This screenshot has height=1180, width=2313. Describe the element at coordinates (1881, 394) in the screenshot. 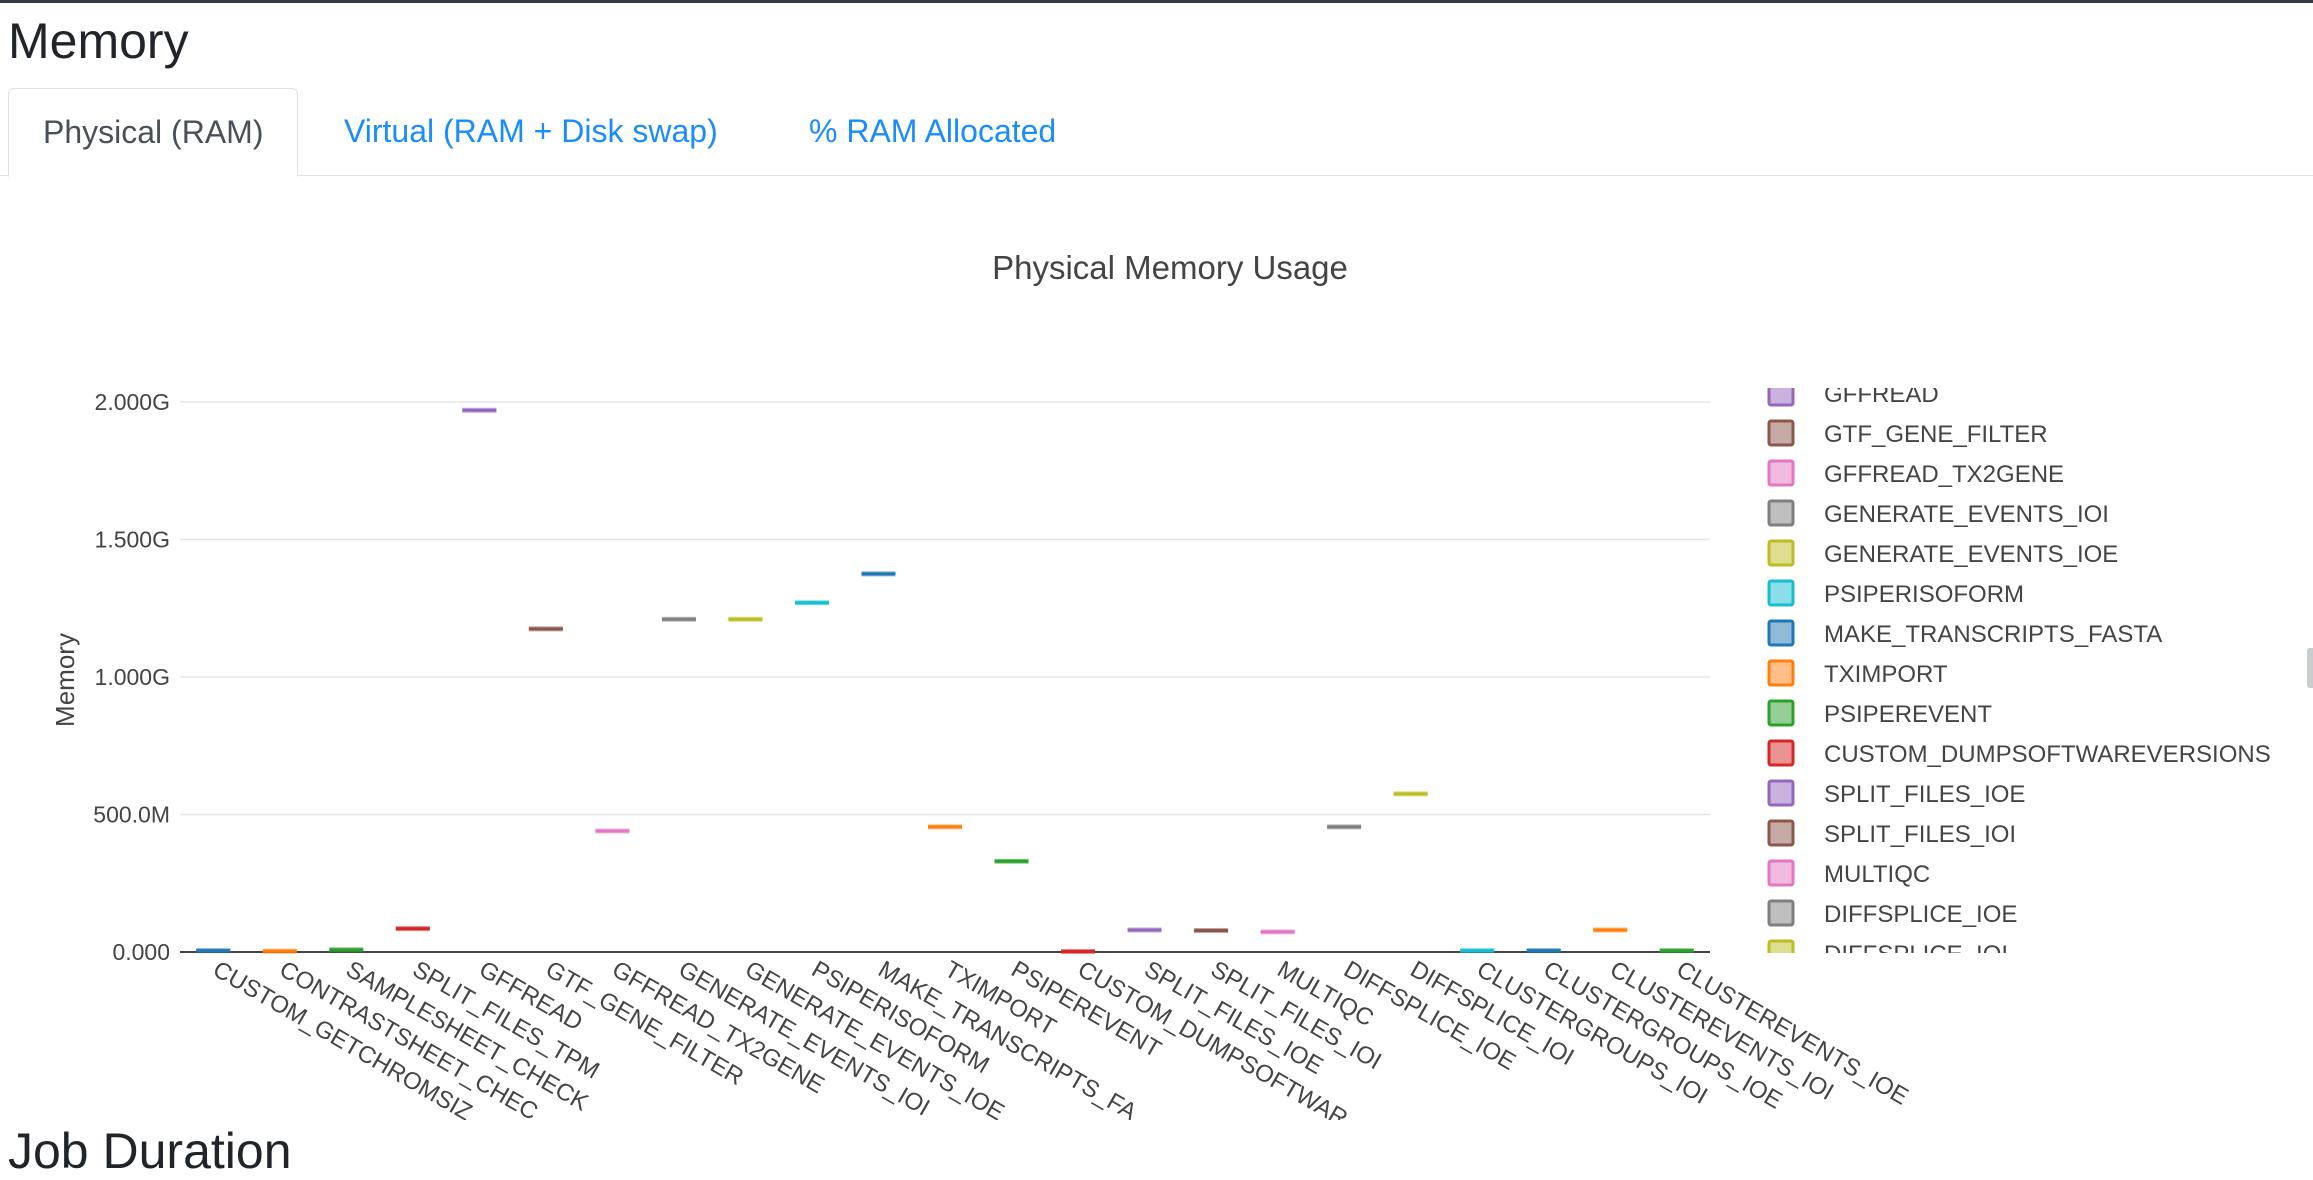

I see `legend-label: GFFREAD` at that location.